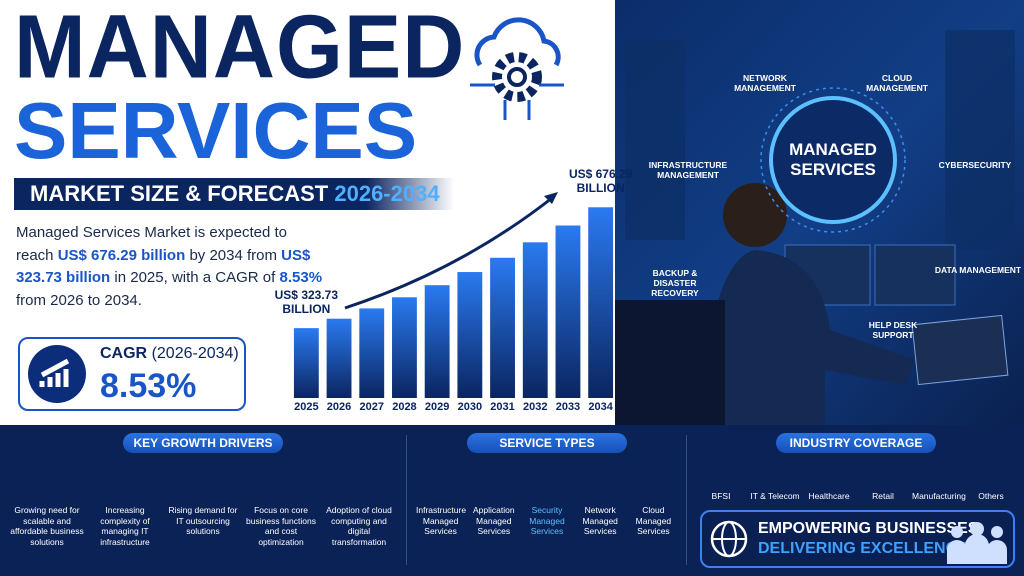  I want to click on summary-segment: 8.53%, so click(301, 277).